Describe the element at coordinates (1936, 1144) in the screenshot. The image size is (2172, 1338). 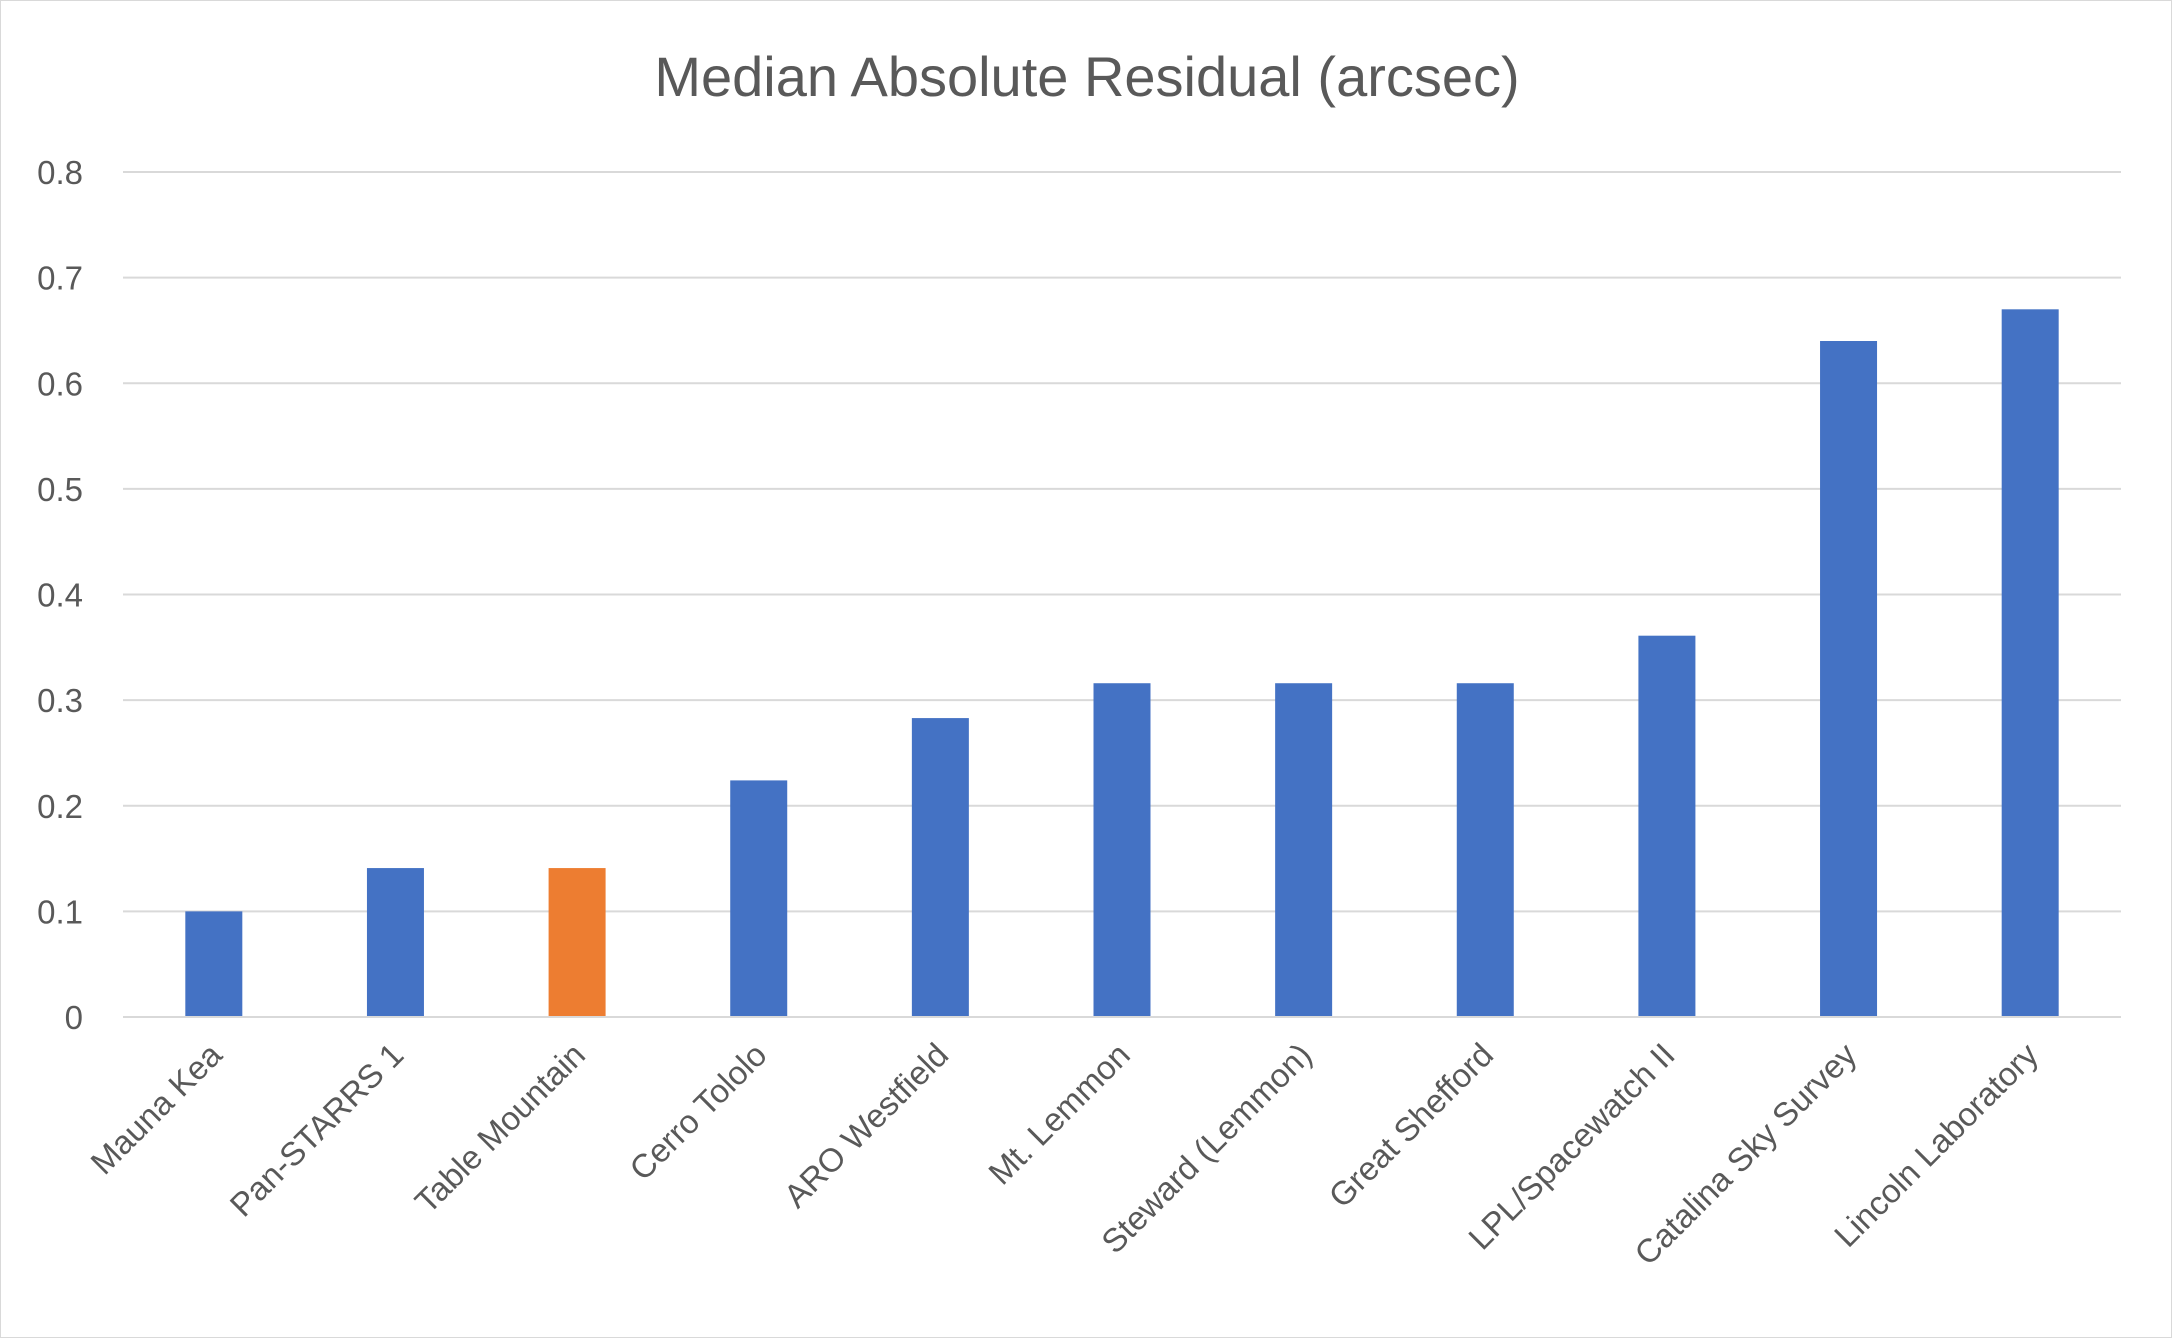
I see `x-category-label: Lincoln Laboratory` at that location.